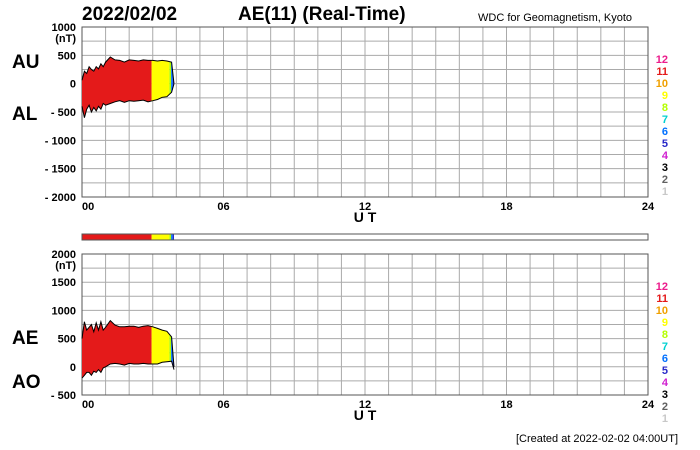 The height and width of the screenshot is (450, 700). Describe the element at coordinates (648, 405) in the screenshot. I see `lower-x-tick-label: 24` at that location.